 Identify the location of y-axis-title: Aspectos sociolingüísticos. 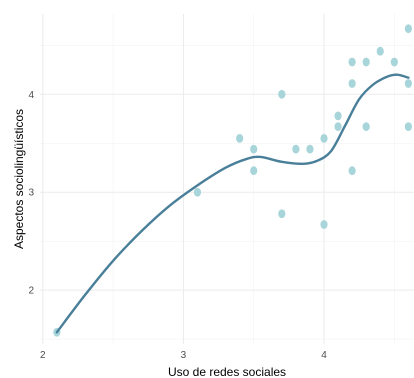
(19, 179).